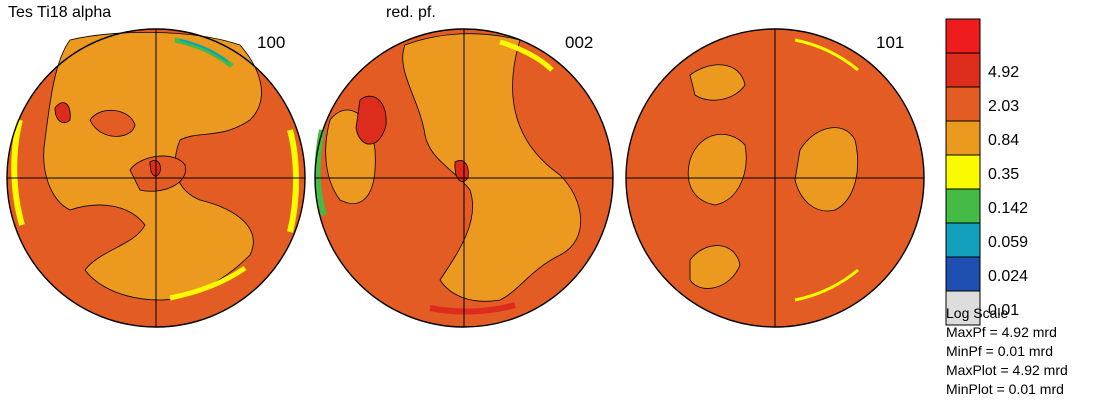 This screenshot has height=406, width=1098. I want to click on legend-label-5: 0.142, so click(1008, 208).